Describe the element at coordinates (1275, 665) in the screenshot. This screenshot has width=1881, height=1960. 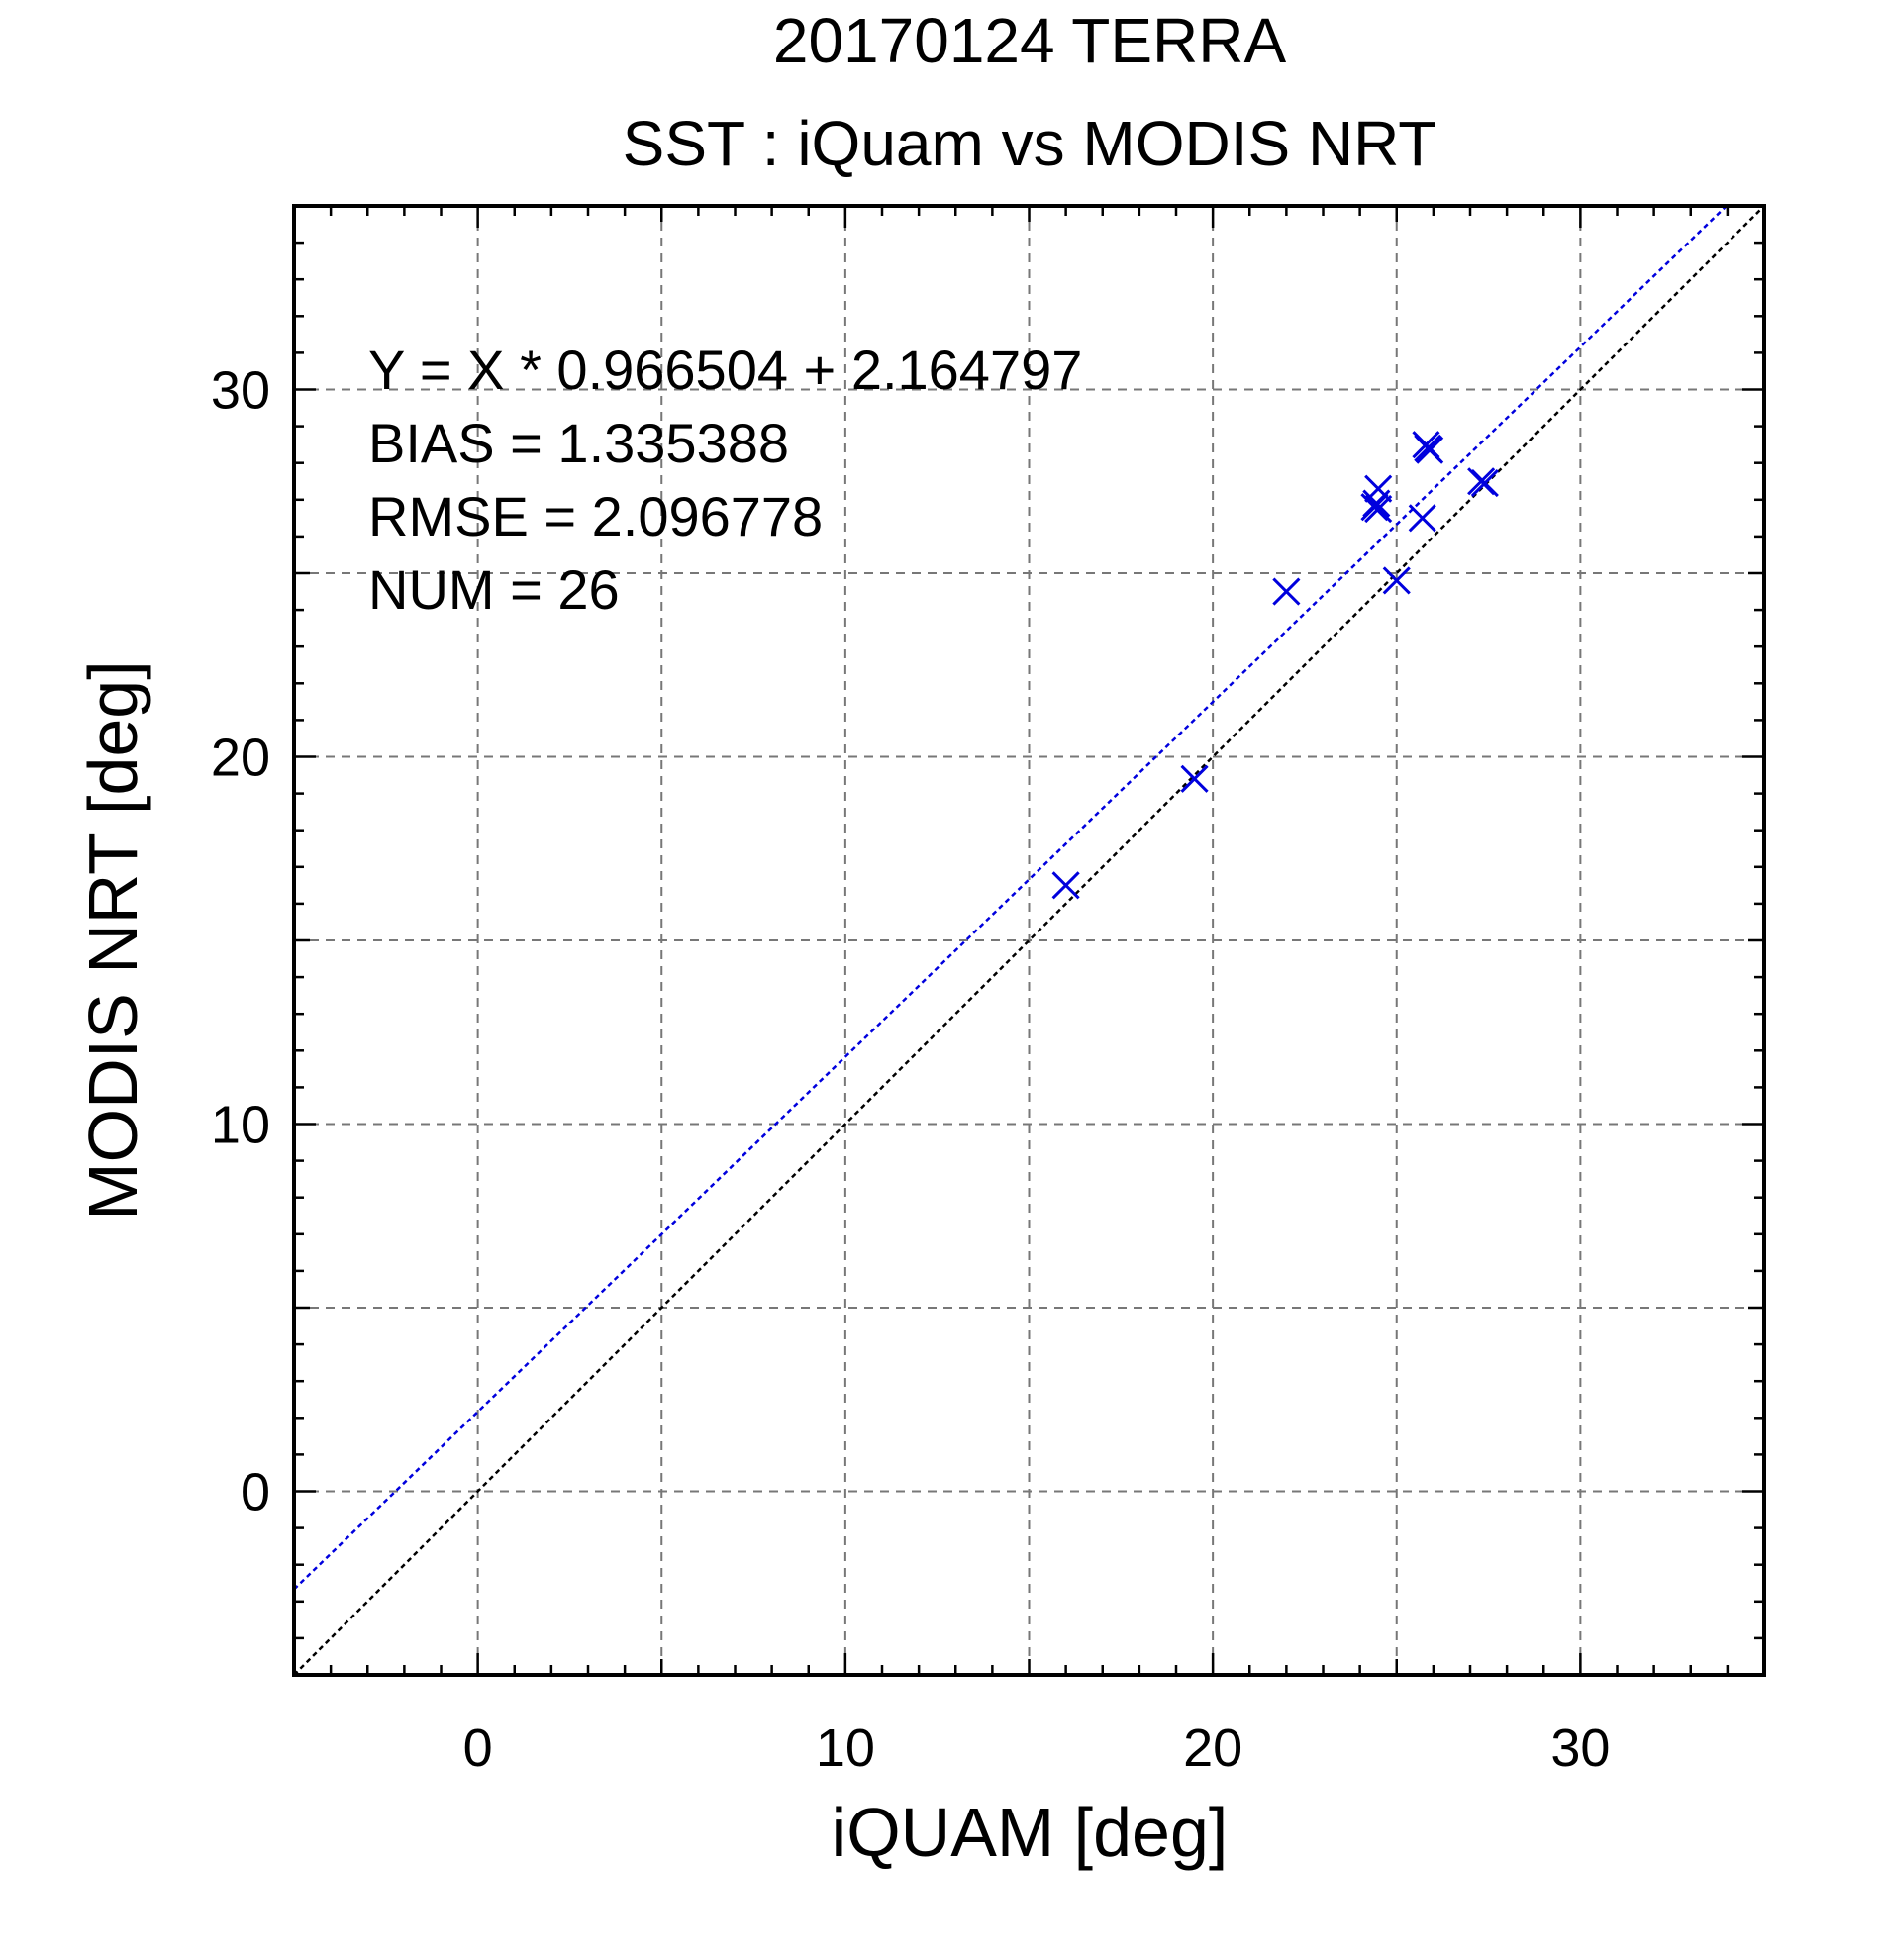
I see `data-points` at that location.